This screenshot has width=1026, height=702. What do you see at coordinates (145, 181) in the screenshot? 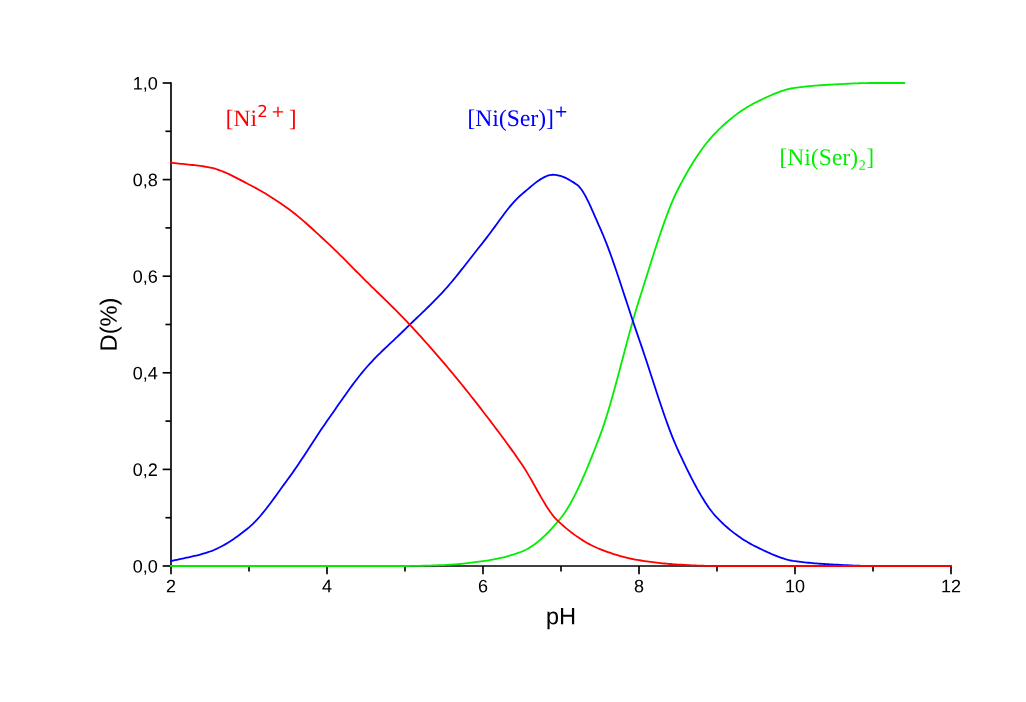
I see `y-tick-label: 0,8` at bounding box center [145, 181].